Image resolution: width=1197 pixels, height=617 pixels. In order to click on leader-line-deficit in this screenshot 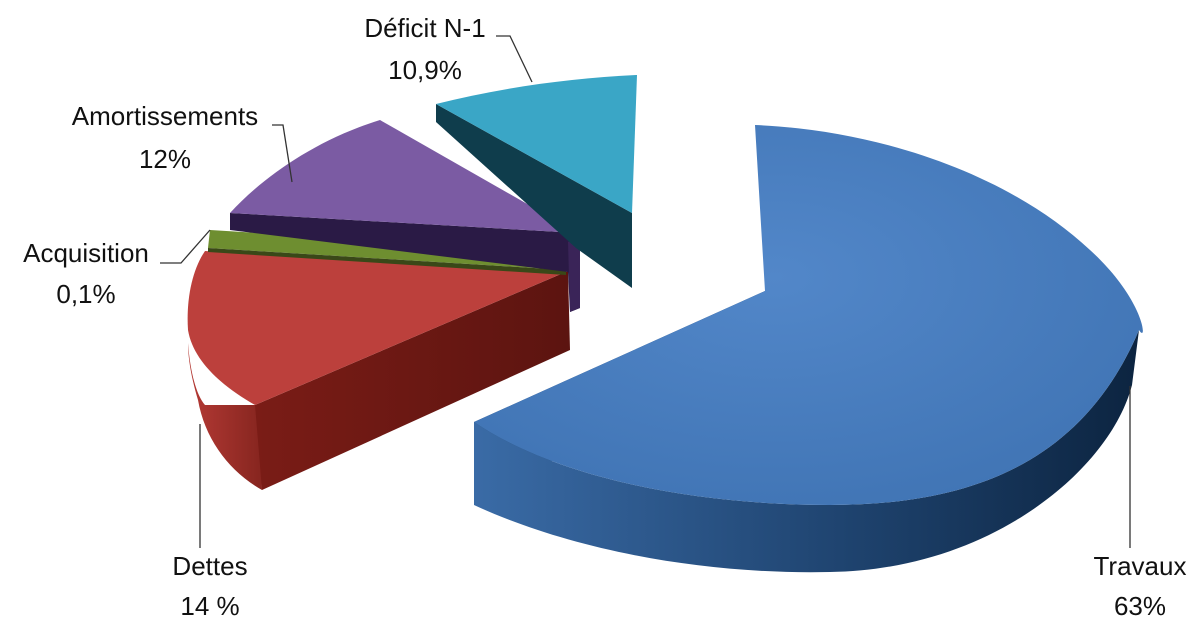, I will do `click(514, 59)`.